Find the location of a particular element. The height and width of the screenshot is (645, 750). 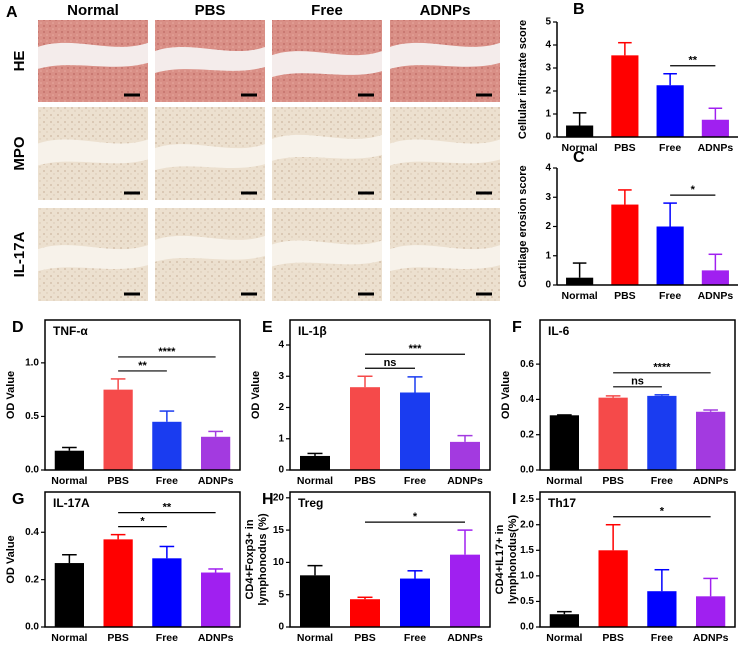

column-label: Normal is located at coordinates (93, 10).